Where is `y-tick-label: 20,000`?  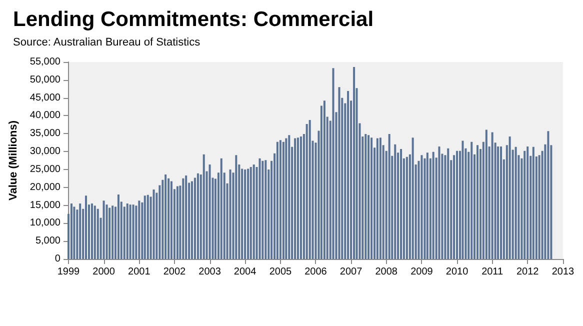
y-tick-label: 20,000 is located at coordinates (45, 187).